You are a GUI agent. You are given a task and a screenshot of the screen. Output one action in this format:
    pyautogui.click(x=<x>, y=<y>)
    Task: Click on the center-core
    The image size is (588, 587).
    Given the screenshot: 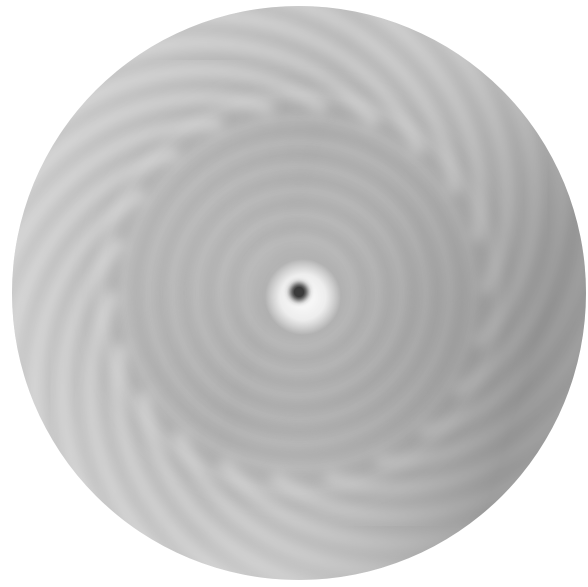 What is the action you would take?
    pyautogui.click(x=299, y=292)
    